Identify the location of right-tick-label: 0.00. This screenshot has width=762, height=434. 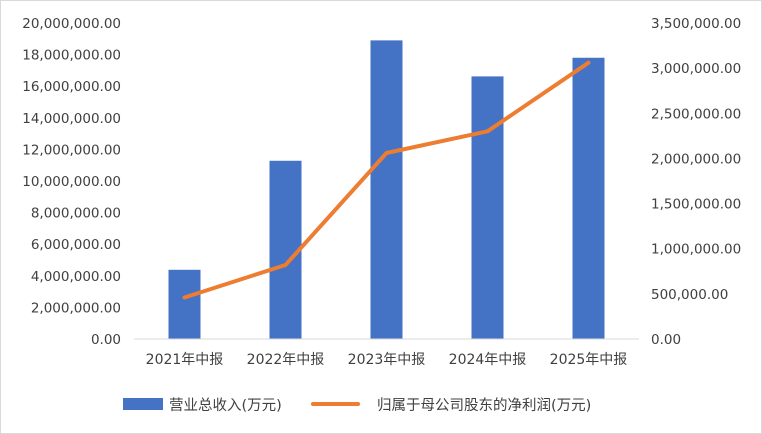
(666, 340).